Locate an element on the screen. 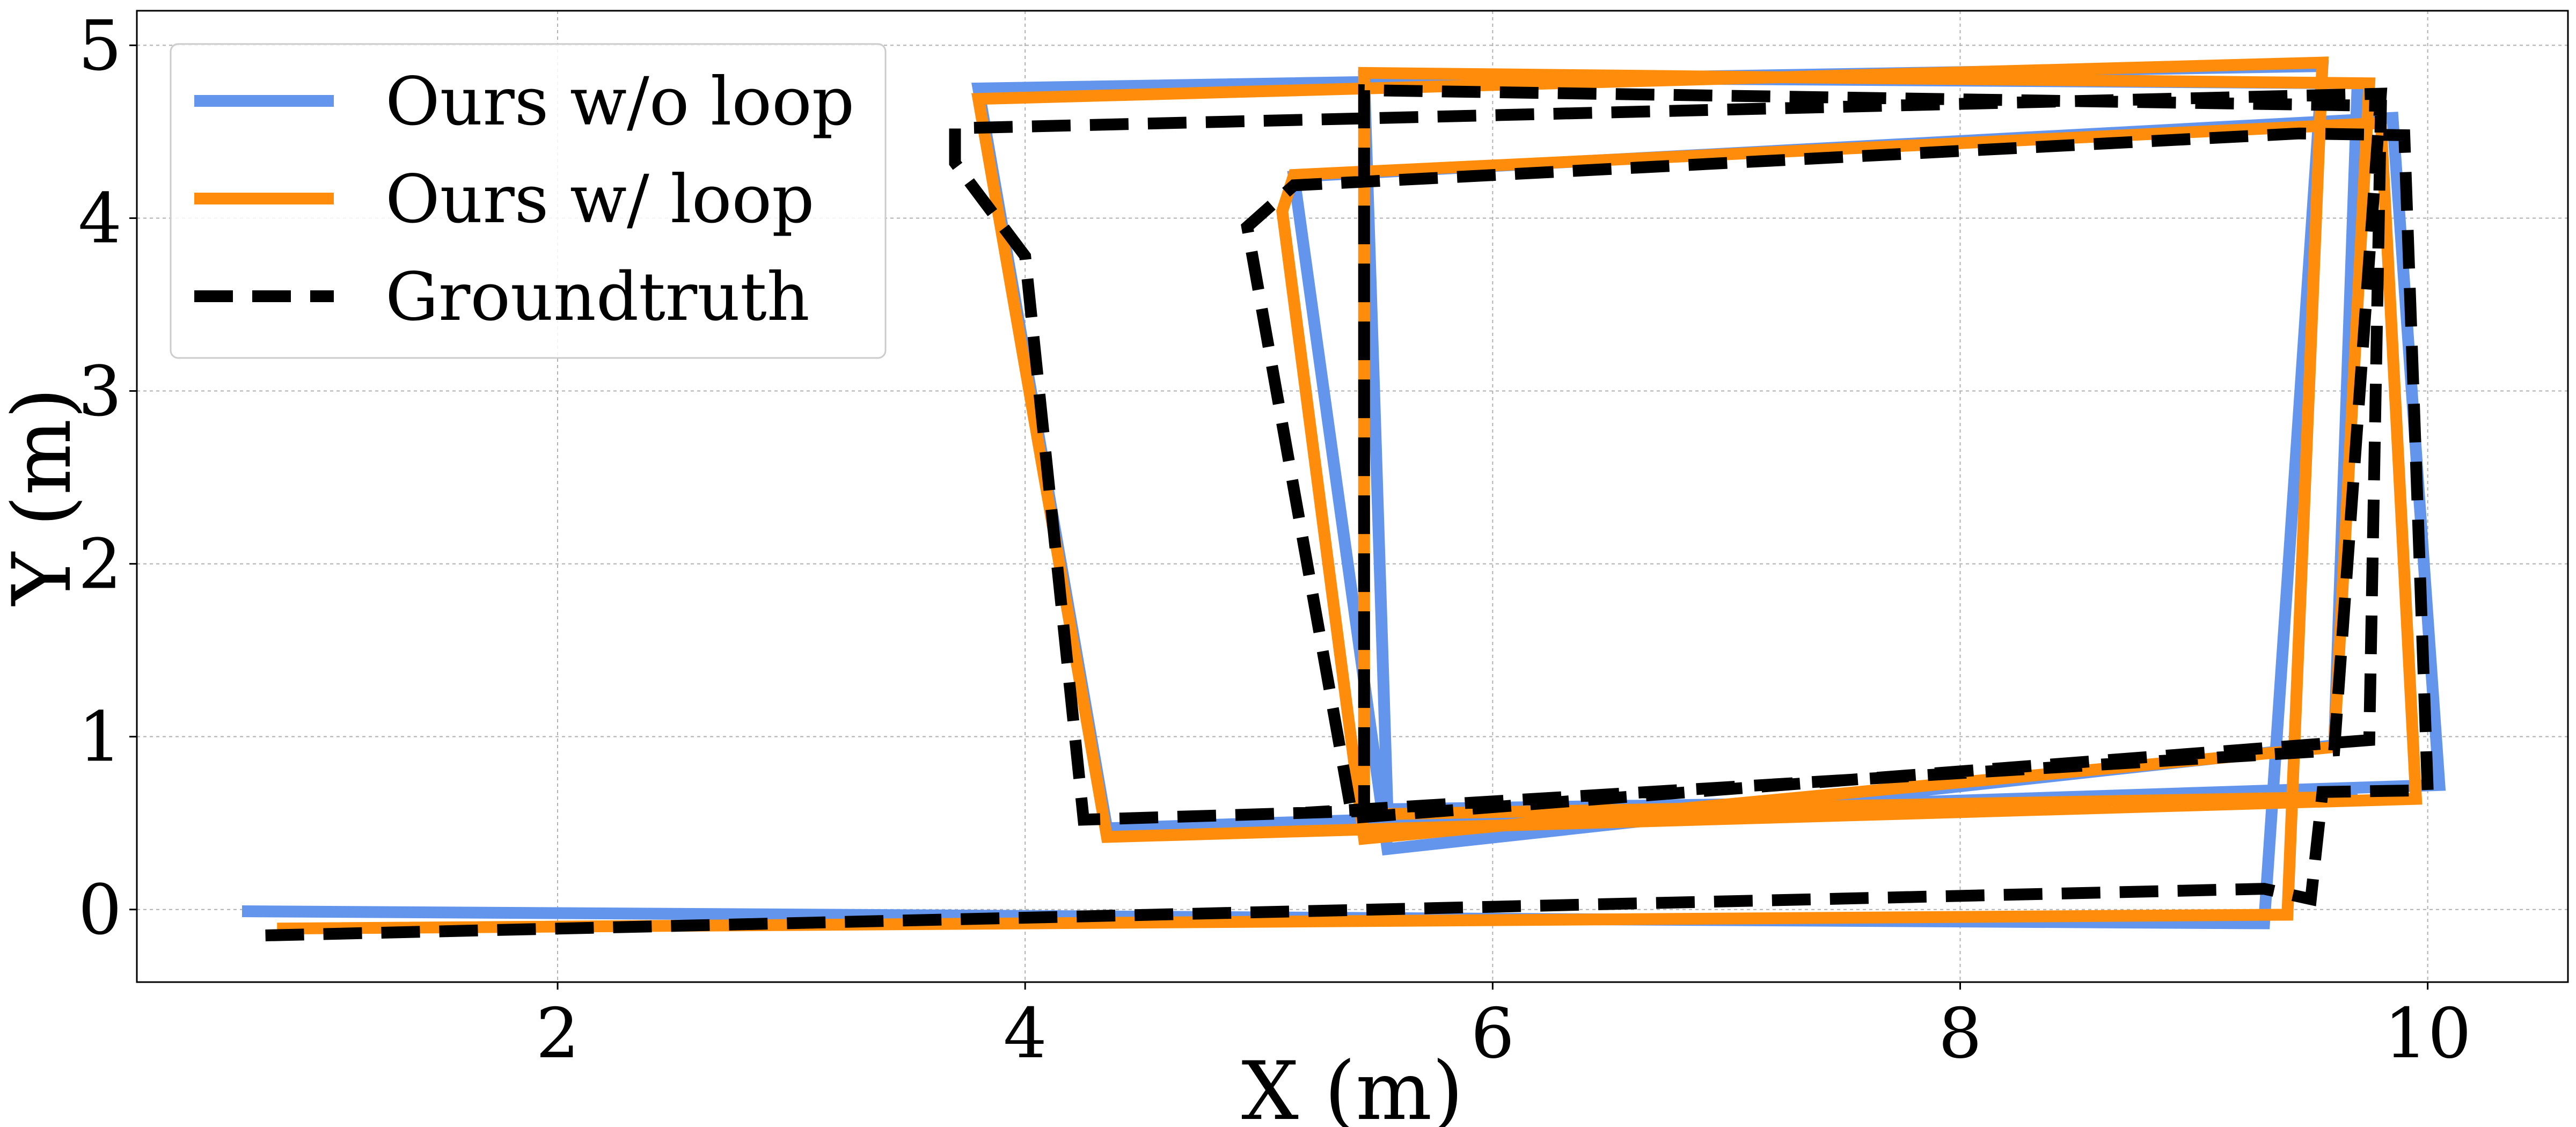  legend-label-ours-wo-loop: Ours w/o loop is located at coordinates (619, 102).